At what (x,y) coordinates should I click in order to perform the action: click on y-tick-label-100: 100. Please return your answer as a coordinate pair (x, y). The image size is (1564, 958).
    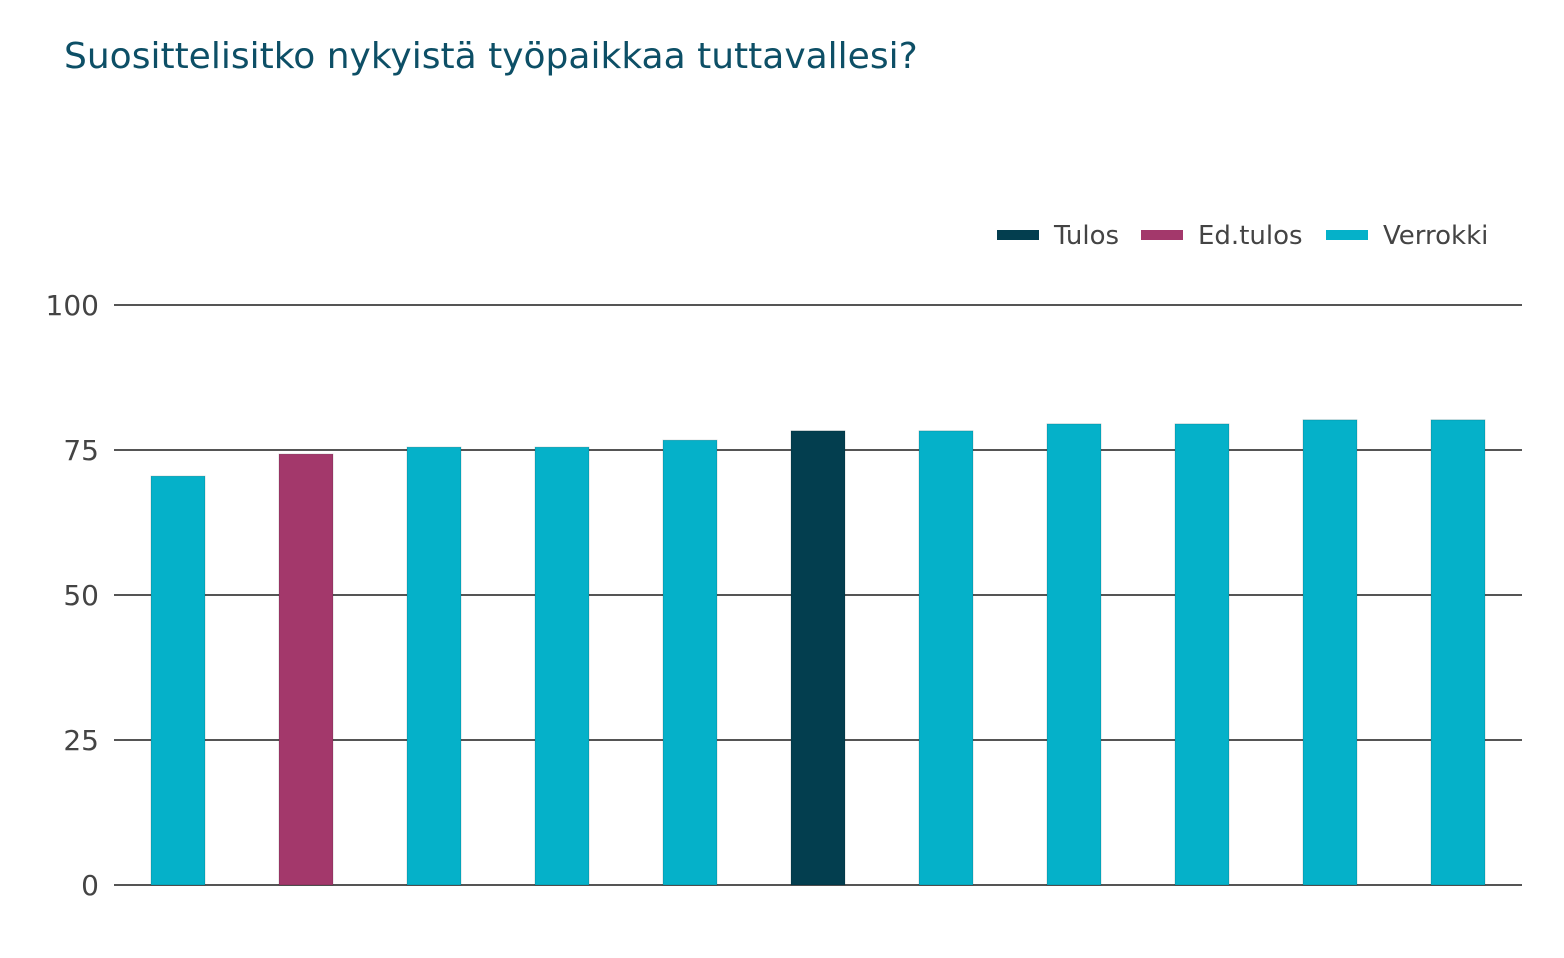
    Looking at the image, I should click on (72, 305).